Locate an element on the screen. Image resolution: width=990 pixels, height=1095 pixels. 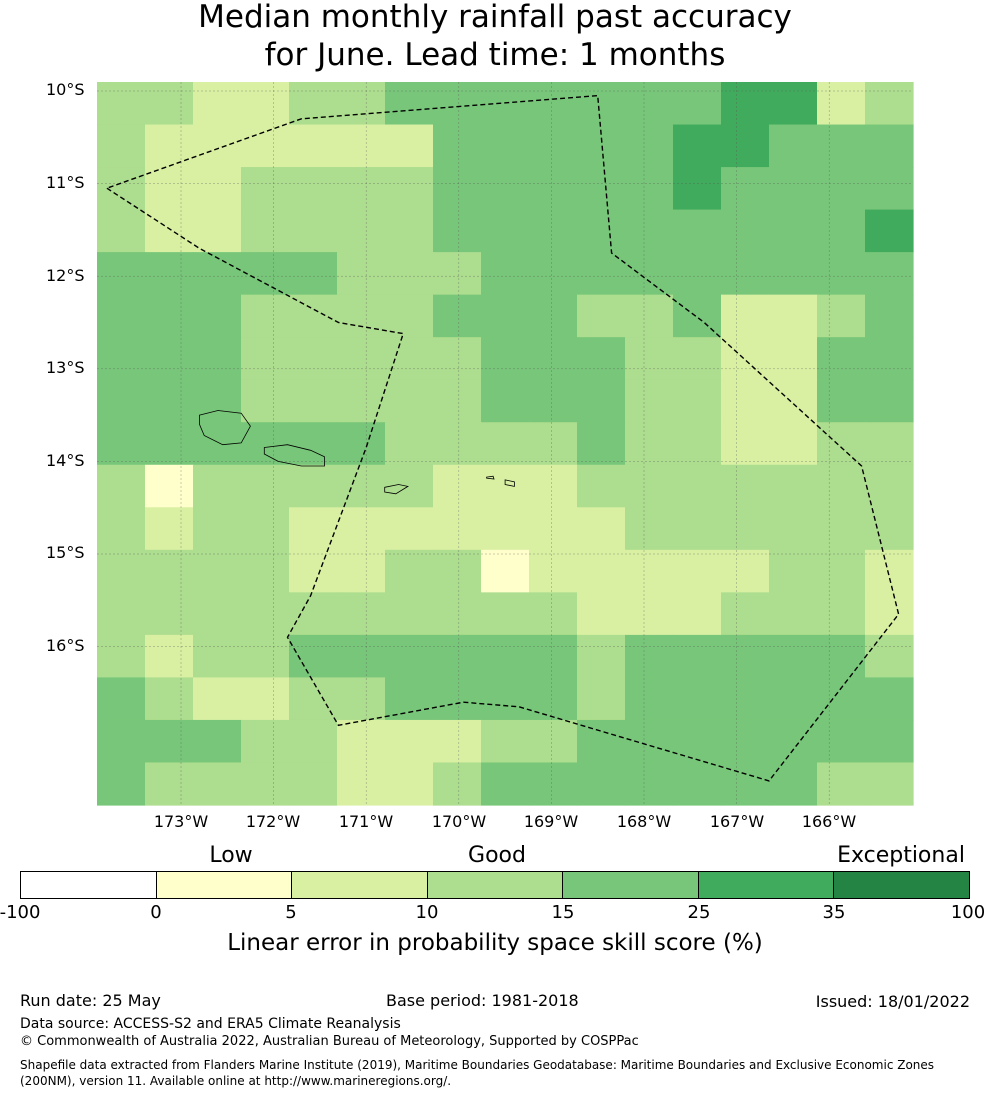
colorbar-tick: 25 is located at coordinates (699, 912).